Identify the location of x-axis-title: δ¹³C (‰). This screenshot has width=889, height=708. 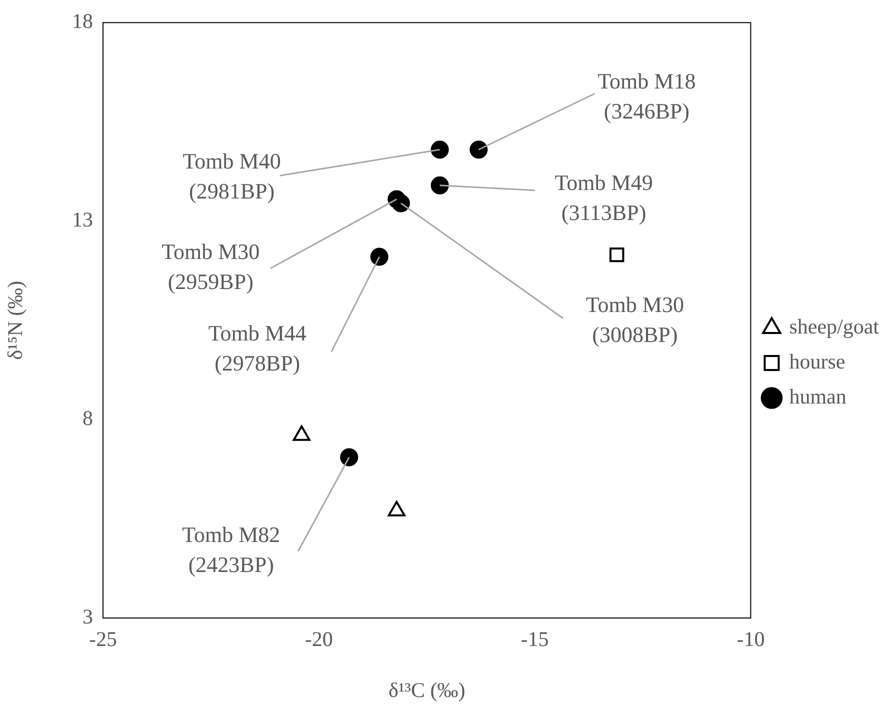
(427, 690).